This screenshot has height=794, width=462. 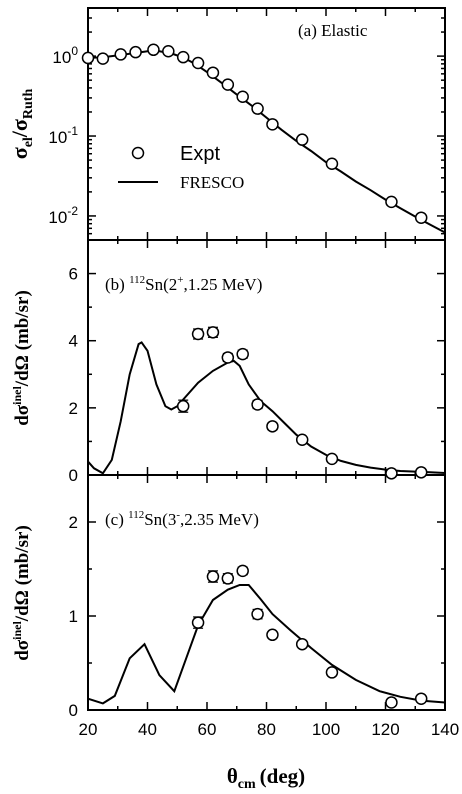 I want to click on legend: Expt FRESCO, so click(x=181, y=167).